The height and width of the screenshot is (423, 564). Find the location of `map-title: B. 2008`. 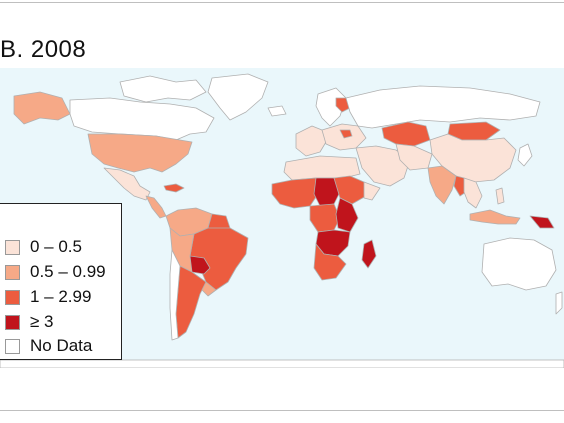

map-title: B. 2008 is located at coordinates (43, 49).